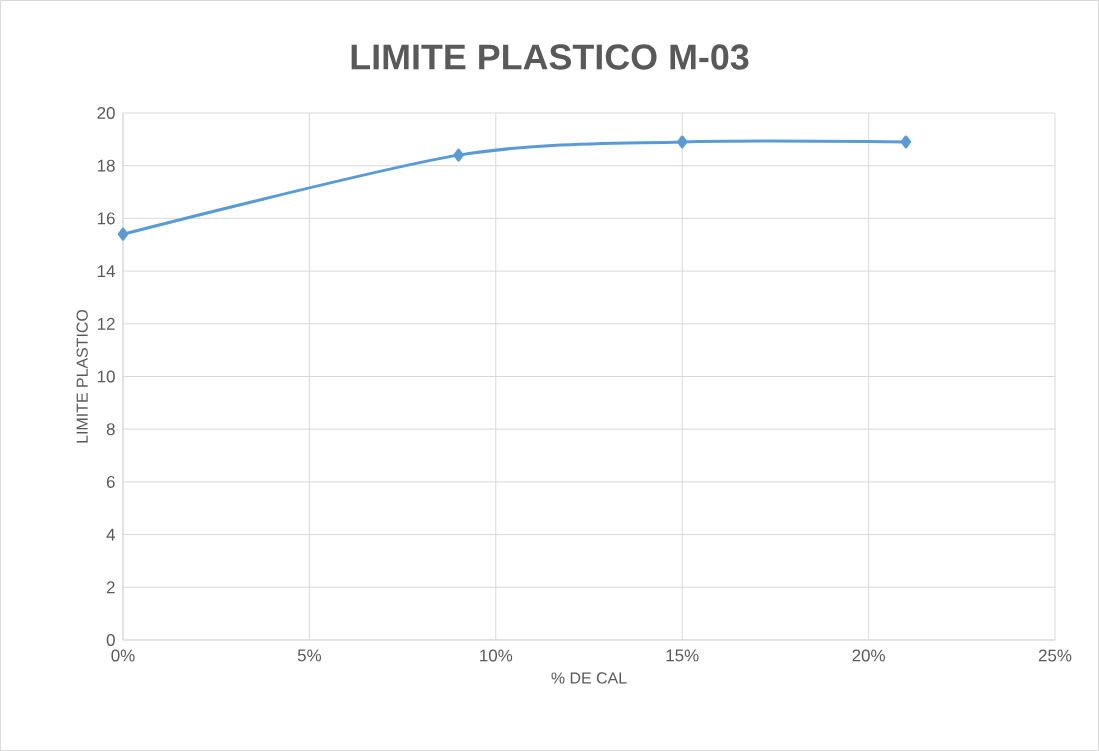 This screenshot has height=751, width=1099. What do you see at coordinates (106, 323) in the screenshot?
I see `y-tick-label: 12` at bounding box center [106, 323].